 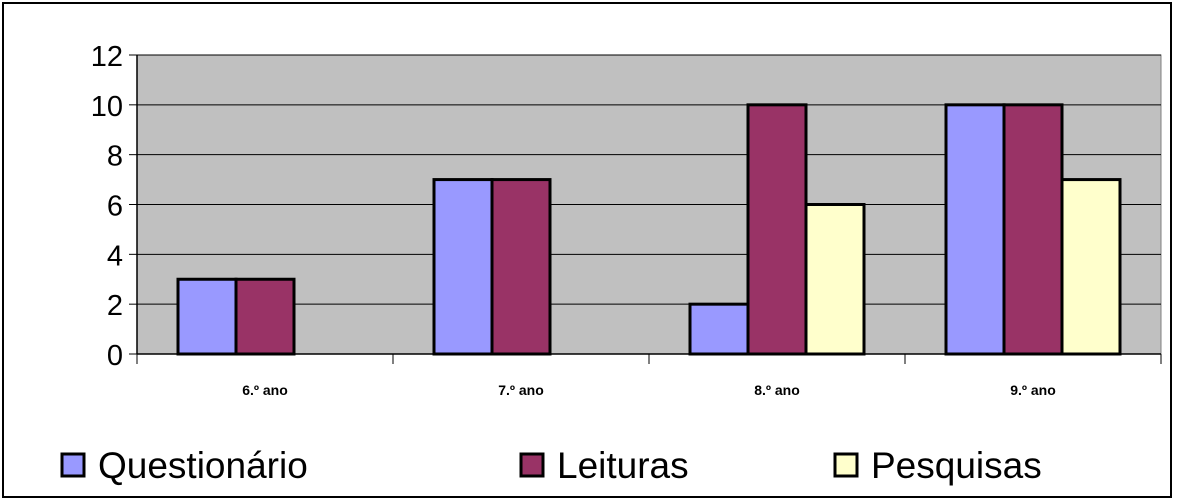 What do you see at coordinates (777, 390) in the screenshot?
I see `x-category-label: 8.º ano` at bounding box center [777, 390].